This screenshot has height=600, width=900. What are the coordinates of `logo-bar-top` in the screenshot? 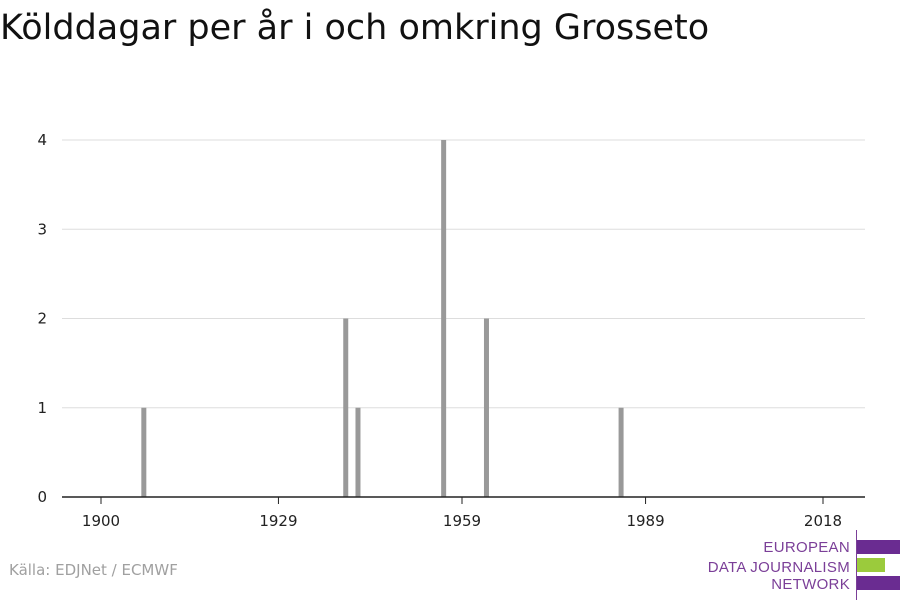 It's located at (878, 547).